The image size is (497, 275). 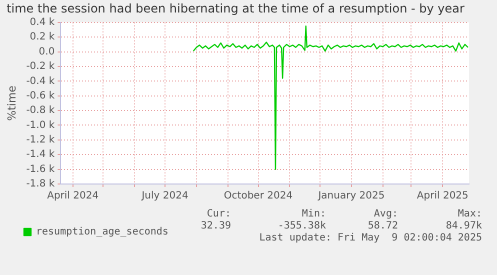 I want to click on text: Max:, so click(x=470, y=214).